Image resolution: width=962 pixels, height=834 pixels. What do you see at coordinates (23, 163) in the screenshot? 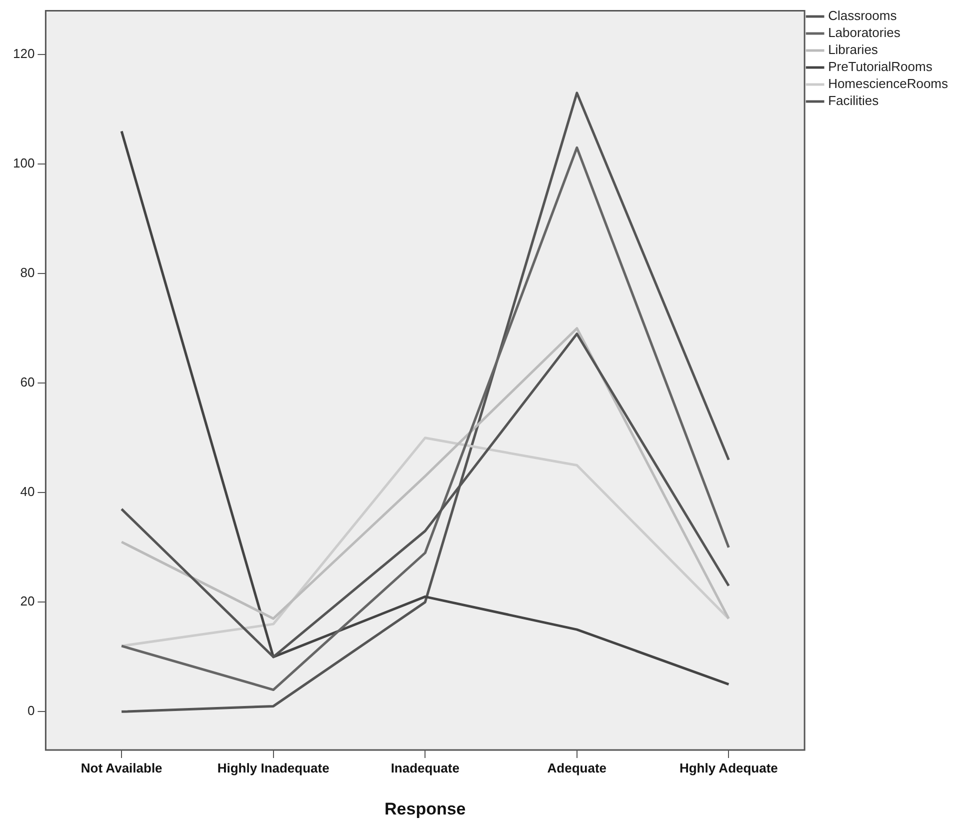
I see `y-tick-label: 100` at bounding box center [23, 163].